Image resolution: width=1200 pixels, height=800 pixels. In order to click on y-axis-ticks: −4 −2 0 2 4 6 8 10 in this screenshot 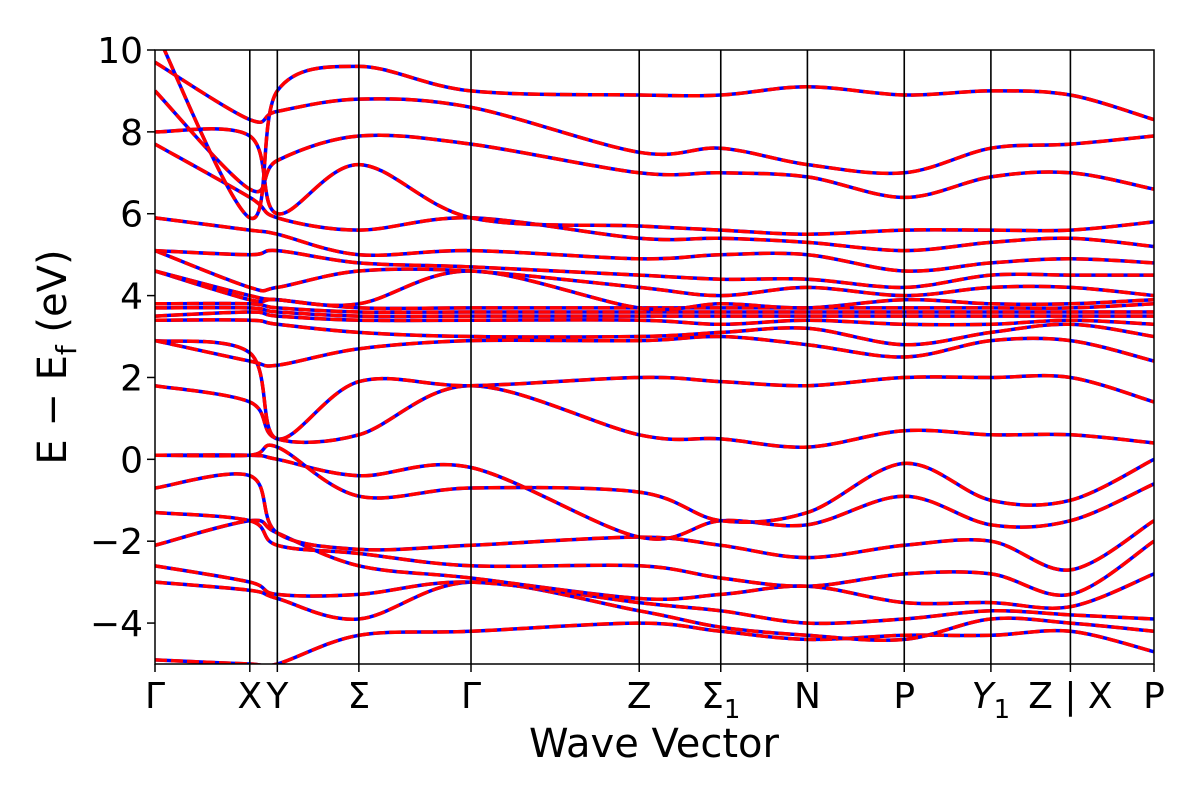, I will do `click(122, 338)`.